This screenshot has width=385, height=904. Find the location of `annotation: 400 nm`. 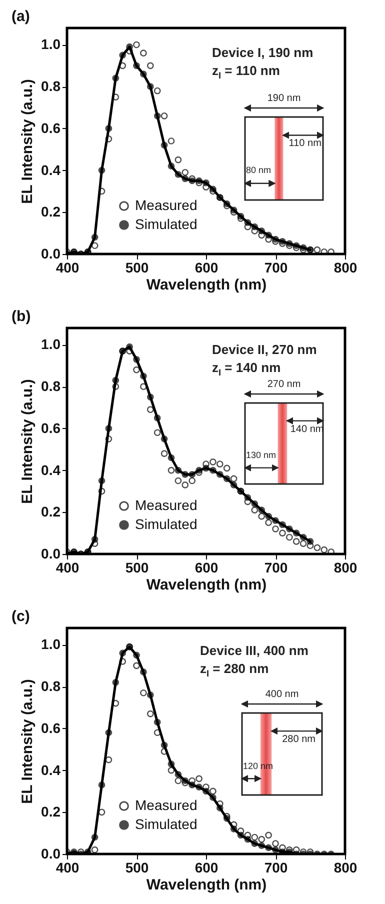

annotation: 400 nm is located at coordinates (282, 694).